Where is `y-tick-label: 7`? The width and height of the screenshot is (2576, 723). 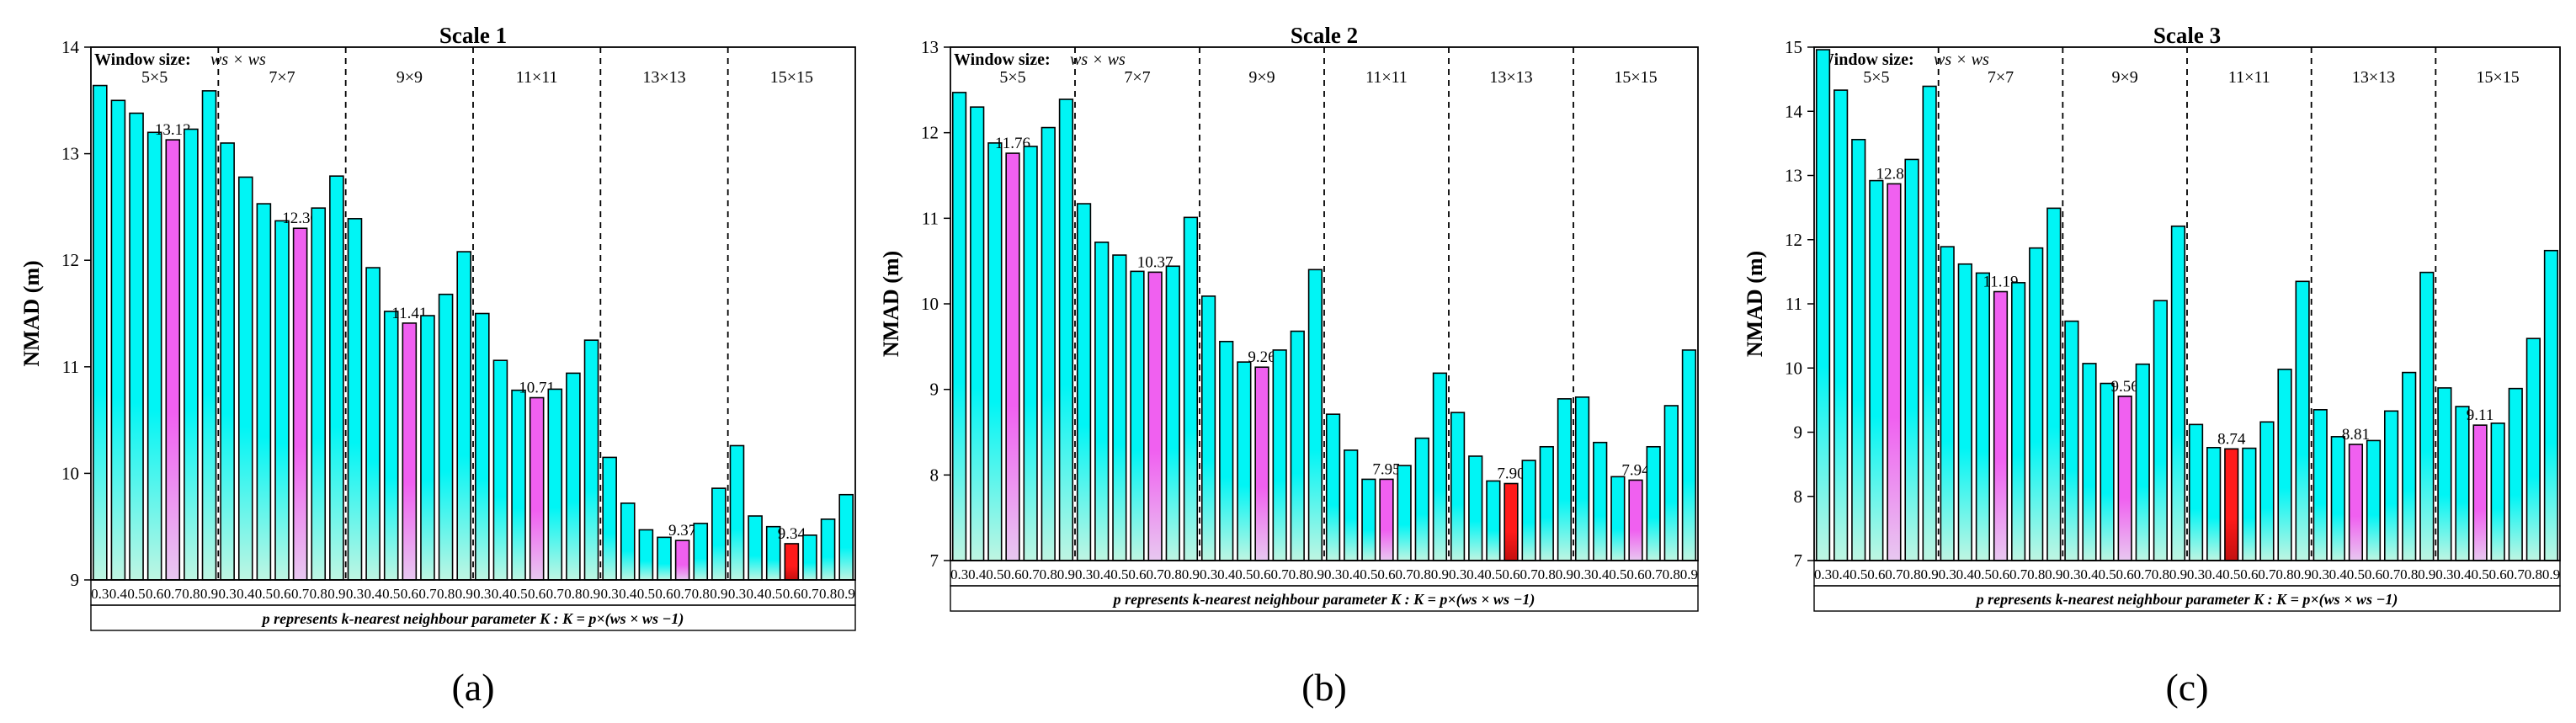
y-tick-label: 7 is located at coordinates (935, 560).